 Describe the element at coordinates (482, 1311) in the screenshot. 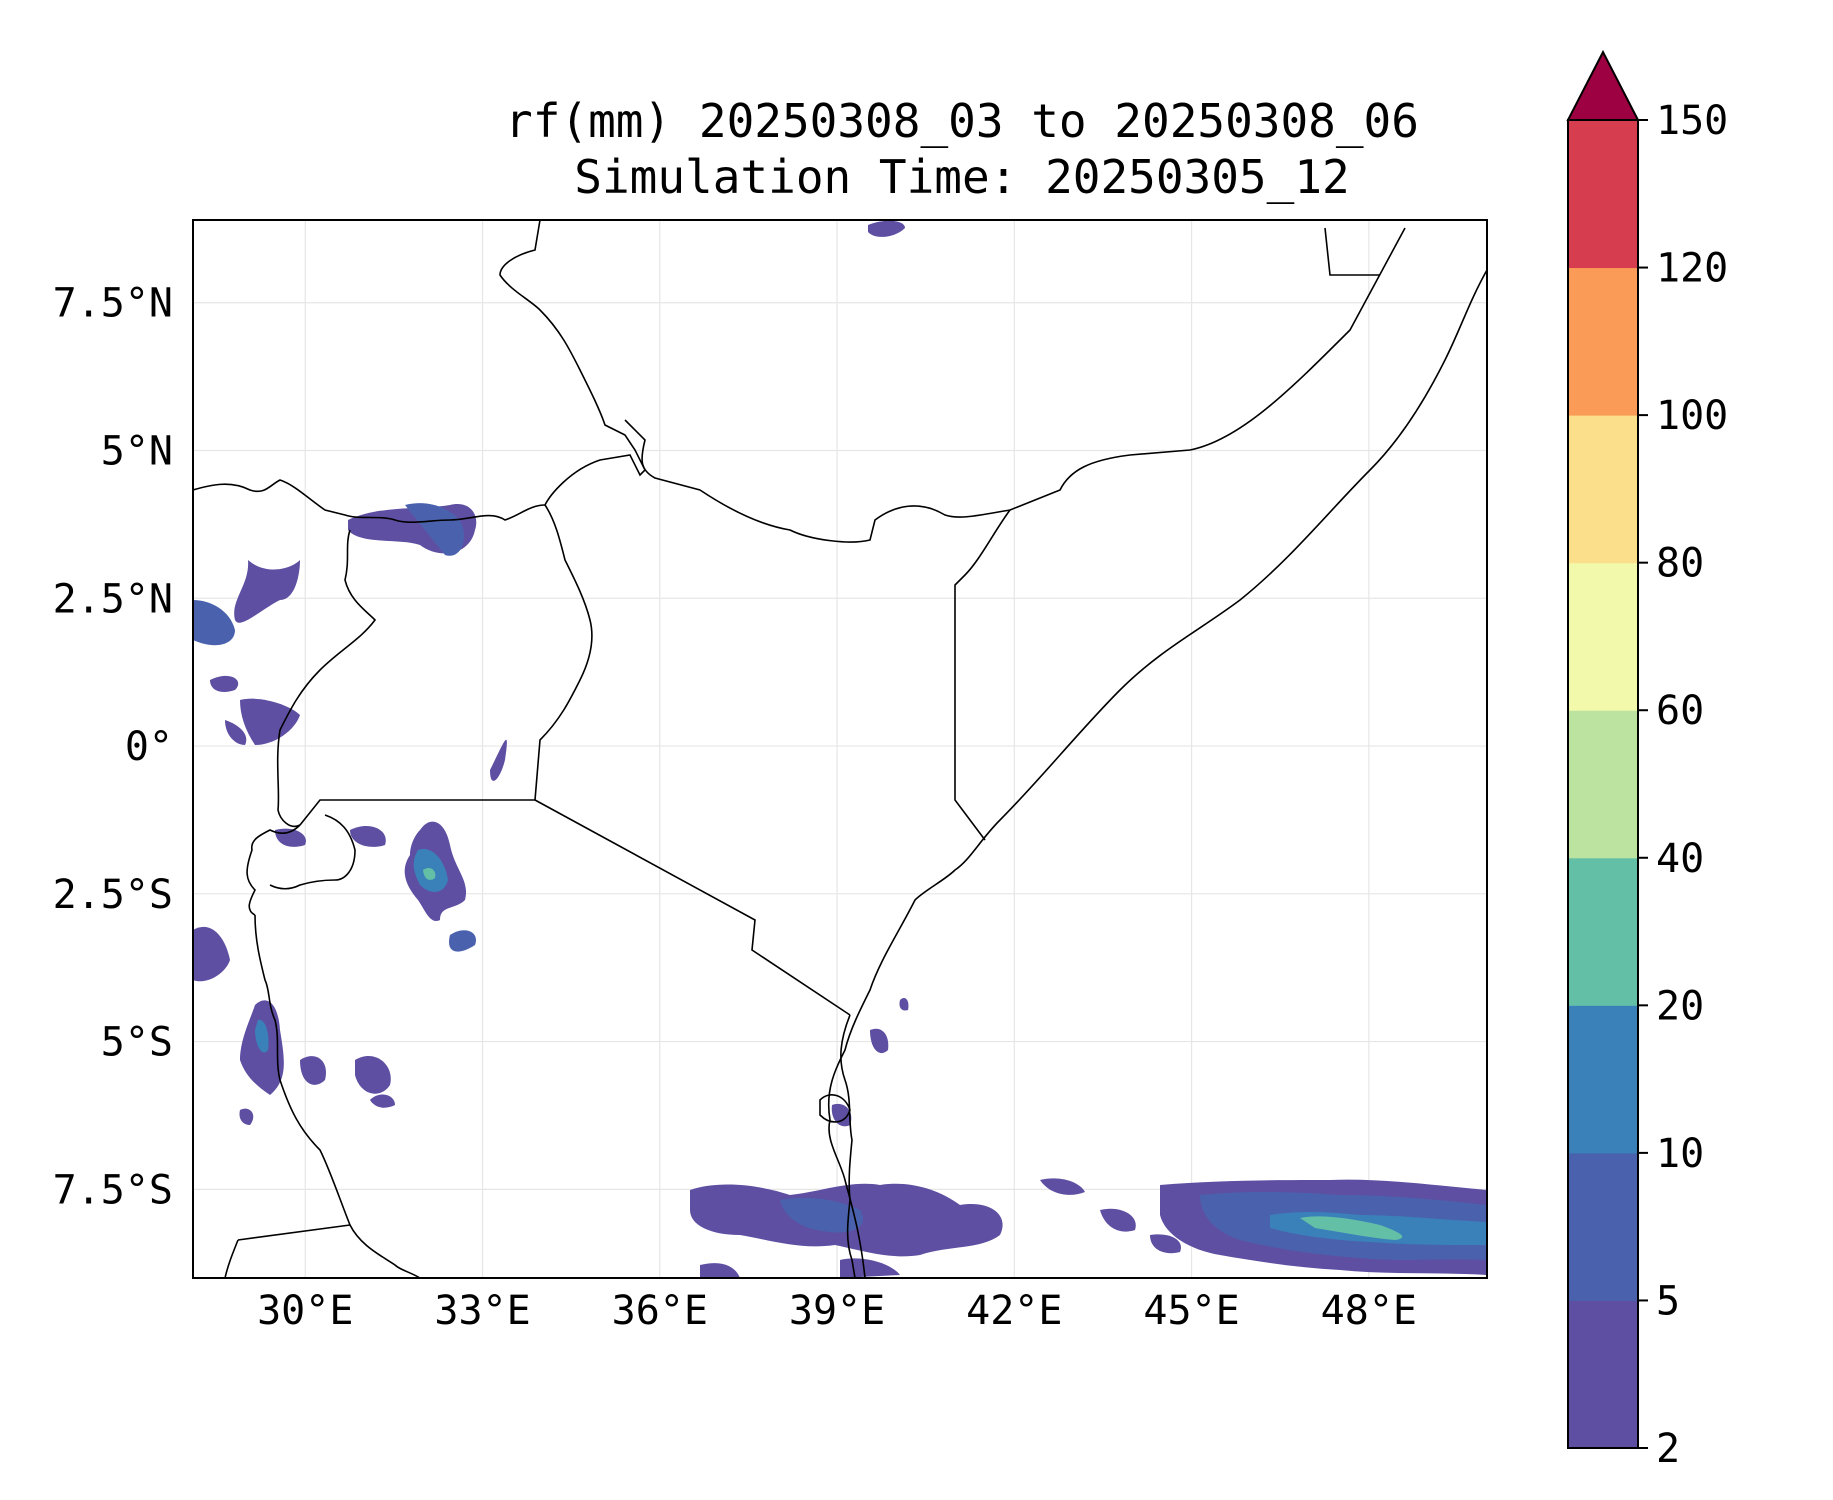

I see `x-tick-label: 33°E` at that location.